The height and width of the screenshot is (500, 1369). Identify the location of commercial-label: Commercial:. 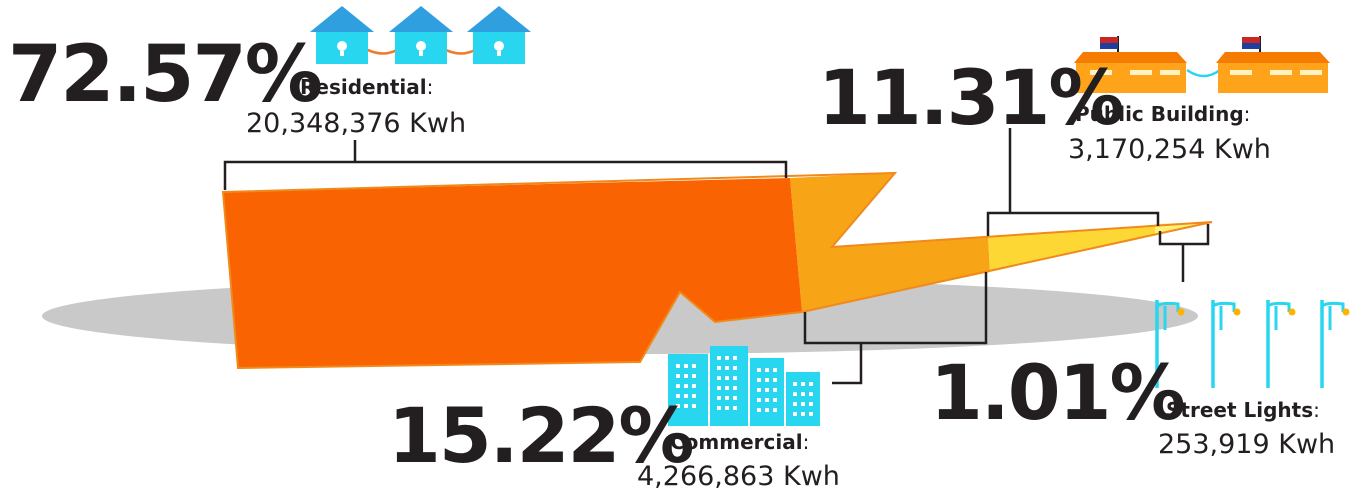
(740, 442).